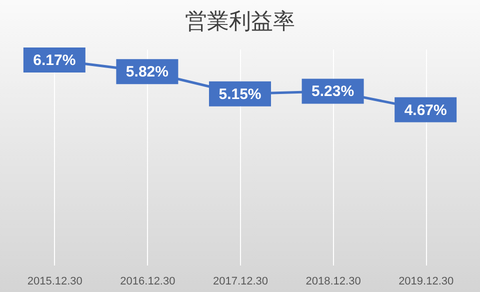  I want to click on x-tick-label: 2019.12.30, so click(426, 282).